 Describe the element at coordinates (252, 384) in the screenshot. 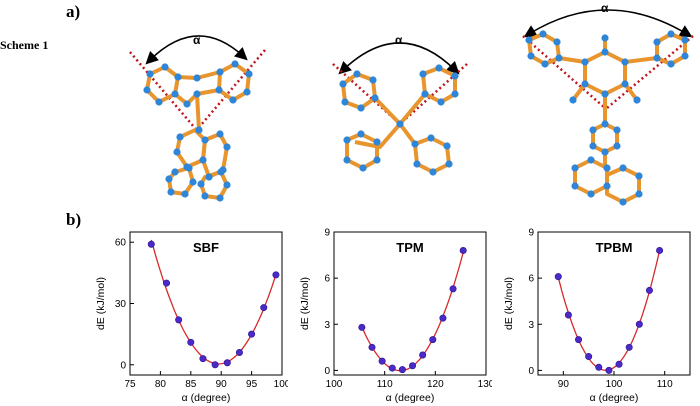

I see `x-tick-label: 95` at that location.